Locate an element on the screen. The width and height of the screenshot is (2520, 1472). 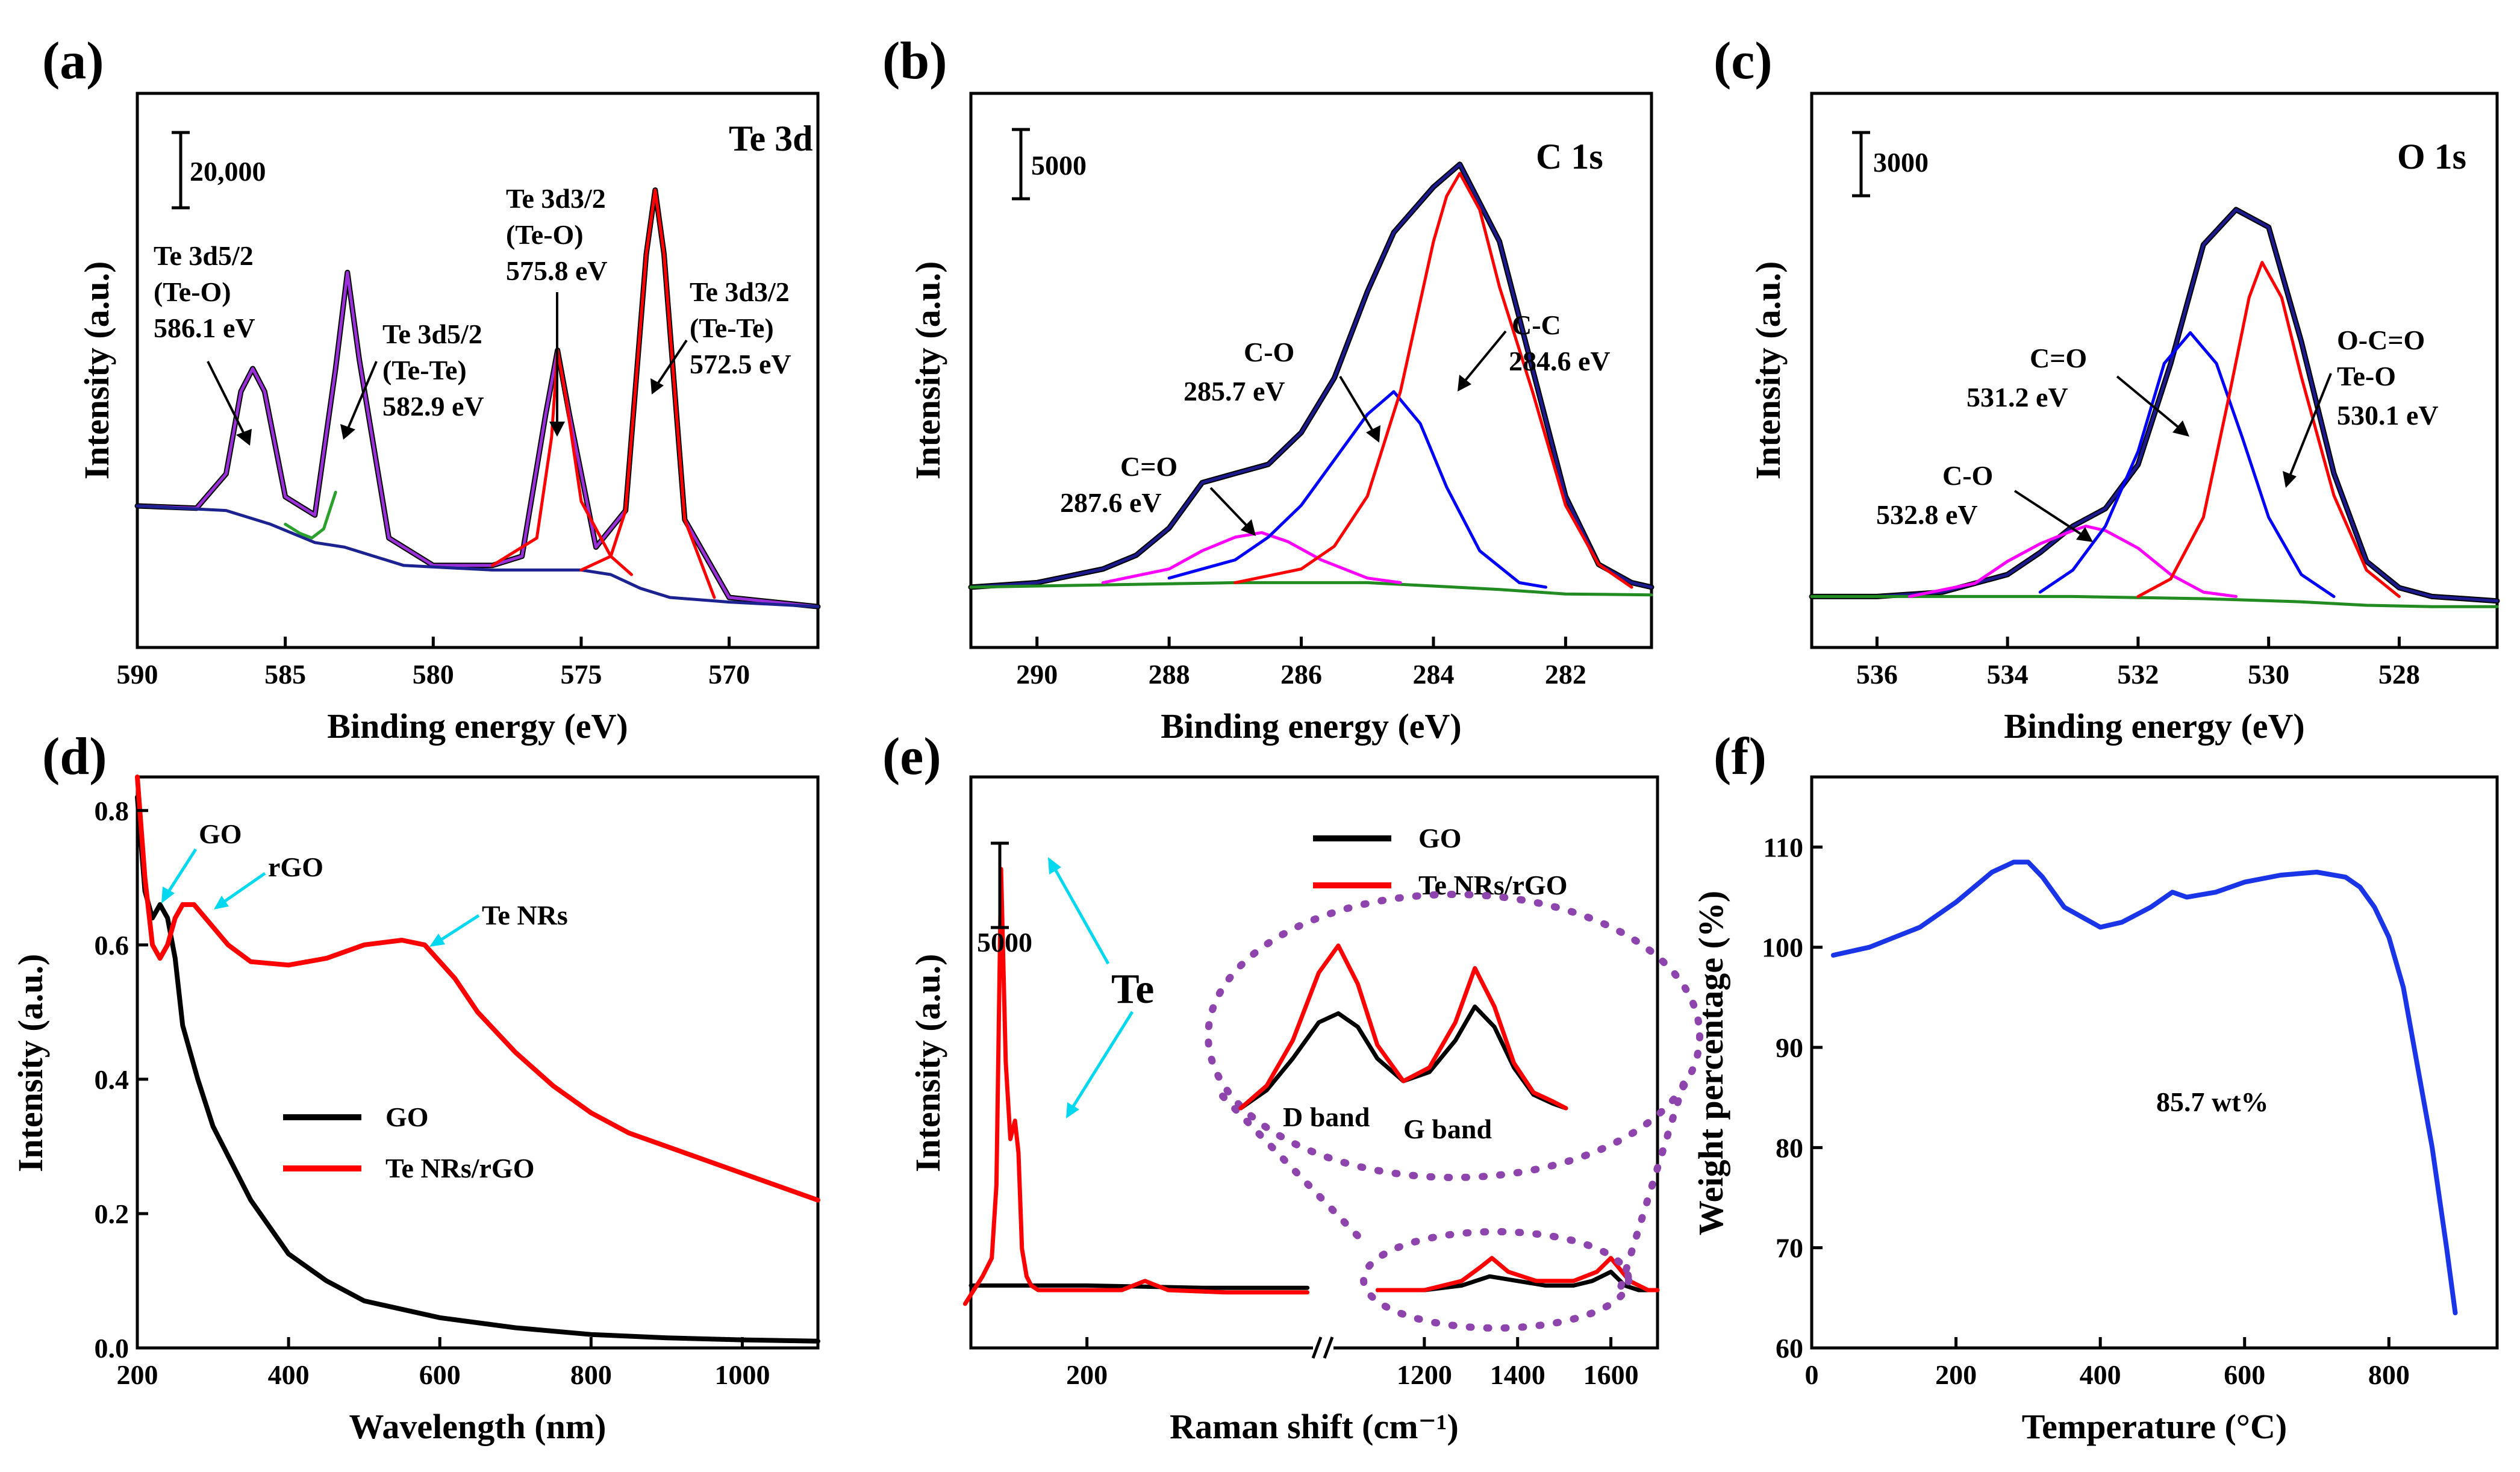
x-tick-label-b-1: 288 is located at coordinates (1169, 674).